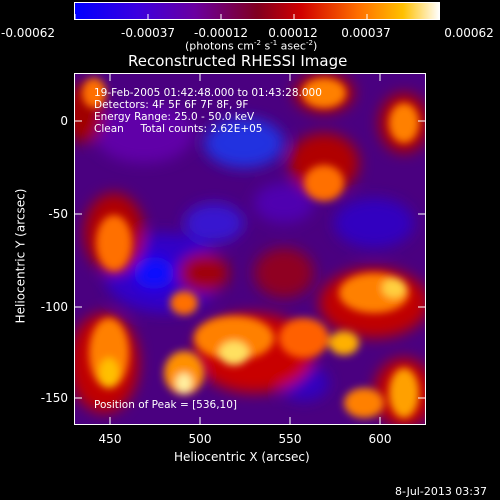 This screenshot has width=500, height=500. Describe the element at coordinates (293, 33) in the screenshot. I see `colorbar-tick: 0.00012` at that location.